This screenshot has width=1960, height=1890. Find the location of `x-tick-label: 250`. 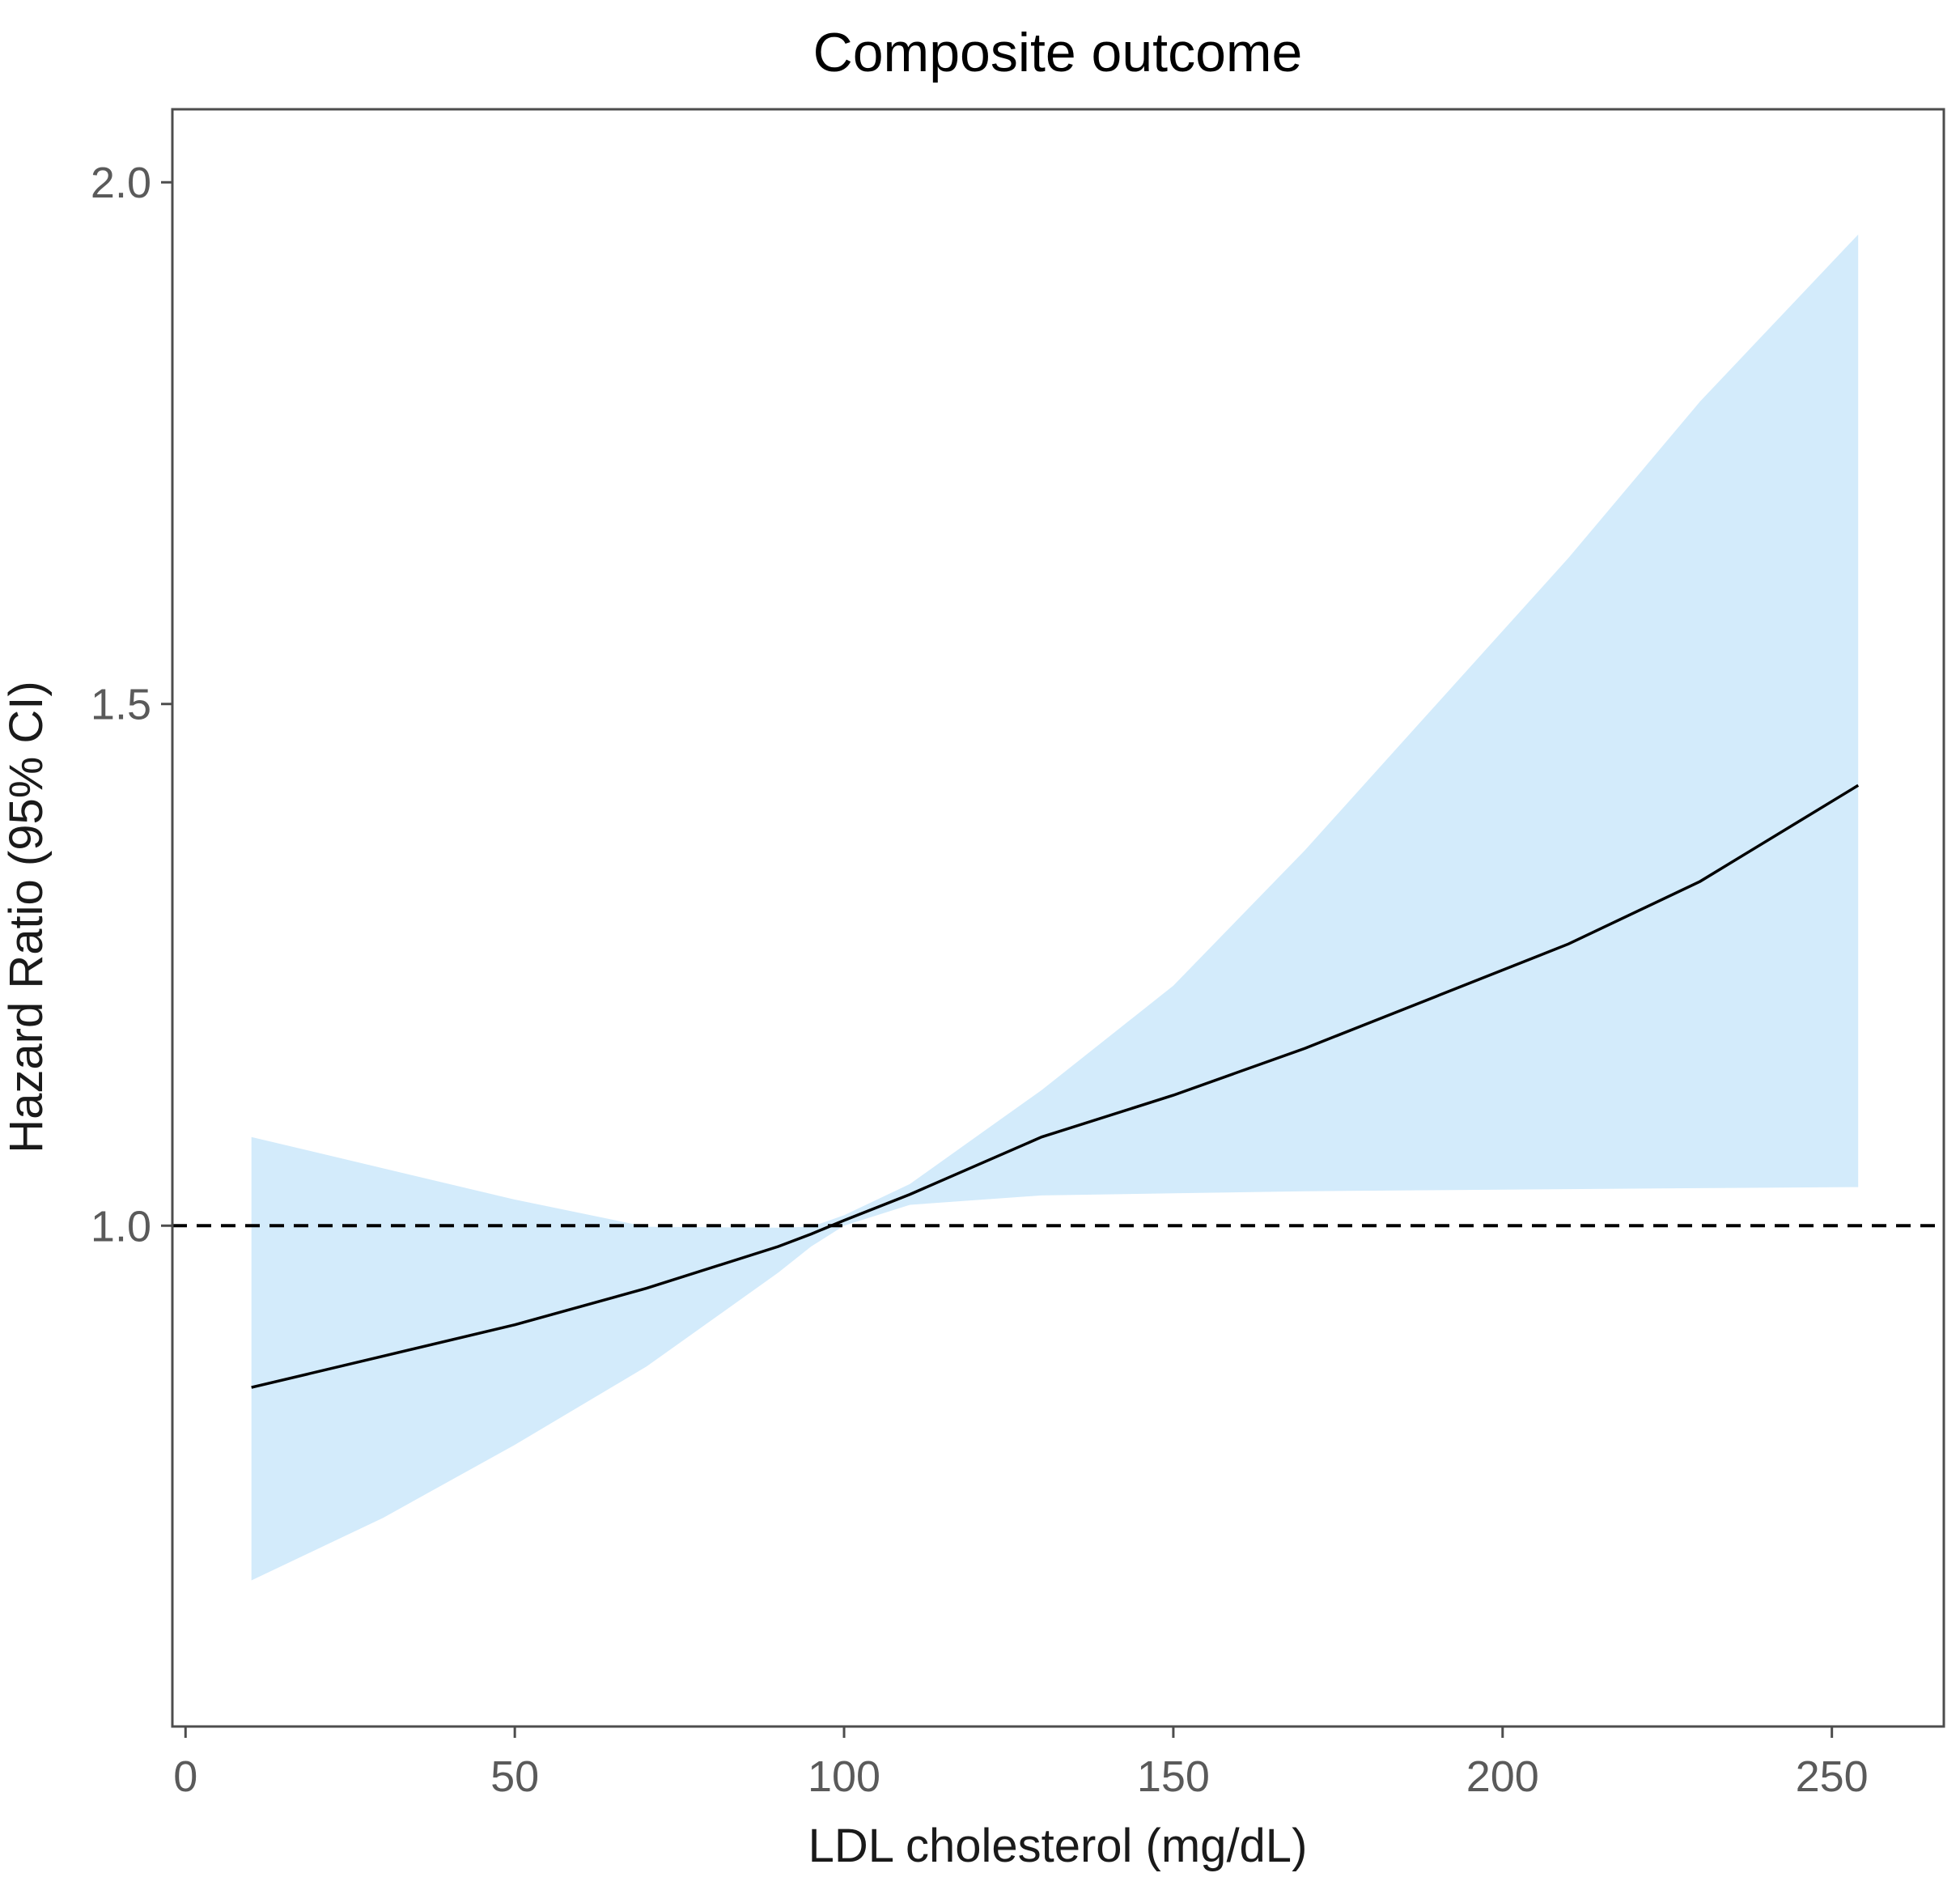

x-tick-label: 250 is located at coordinates (1832, 1776).